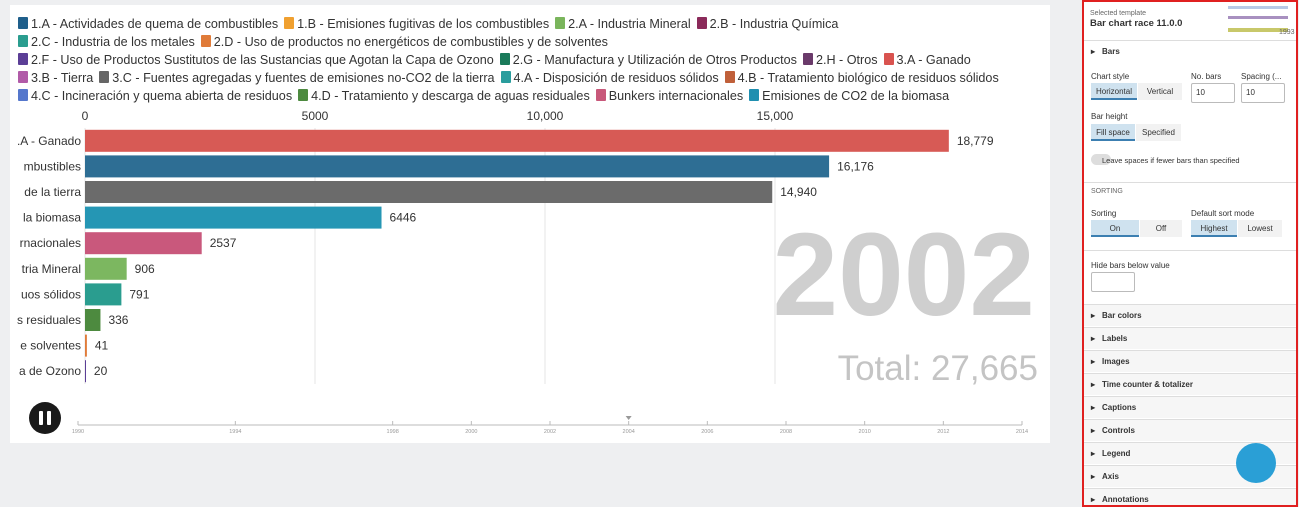 The image size is (1299, 507). What do you see at coordinates (1113, 132) in the screenshot?
I see `button: Fill space` at bounding box center [1113, 132].